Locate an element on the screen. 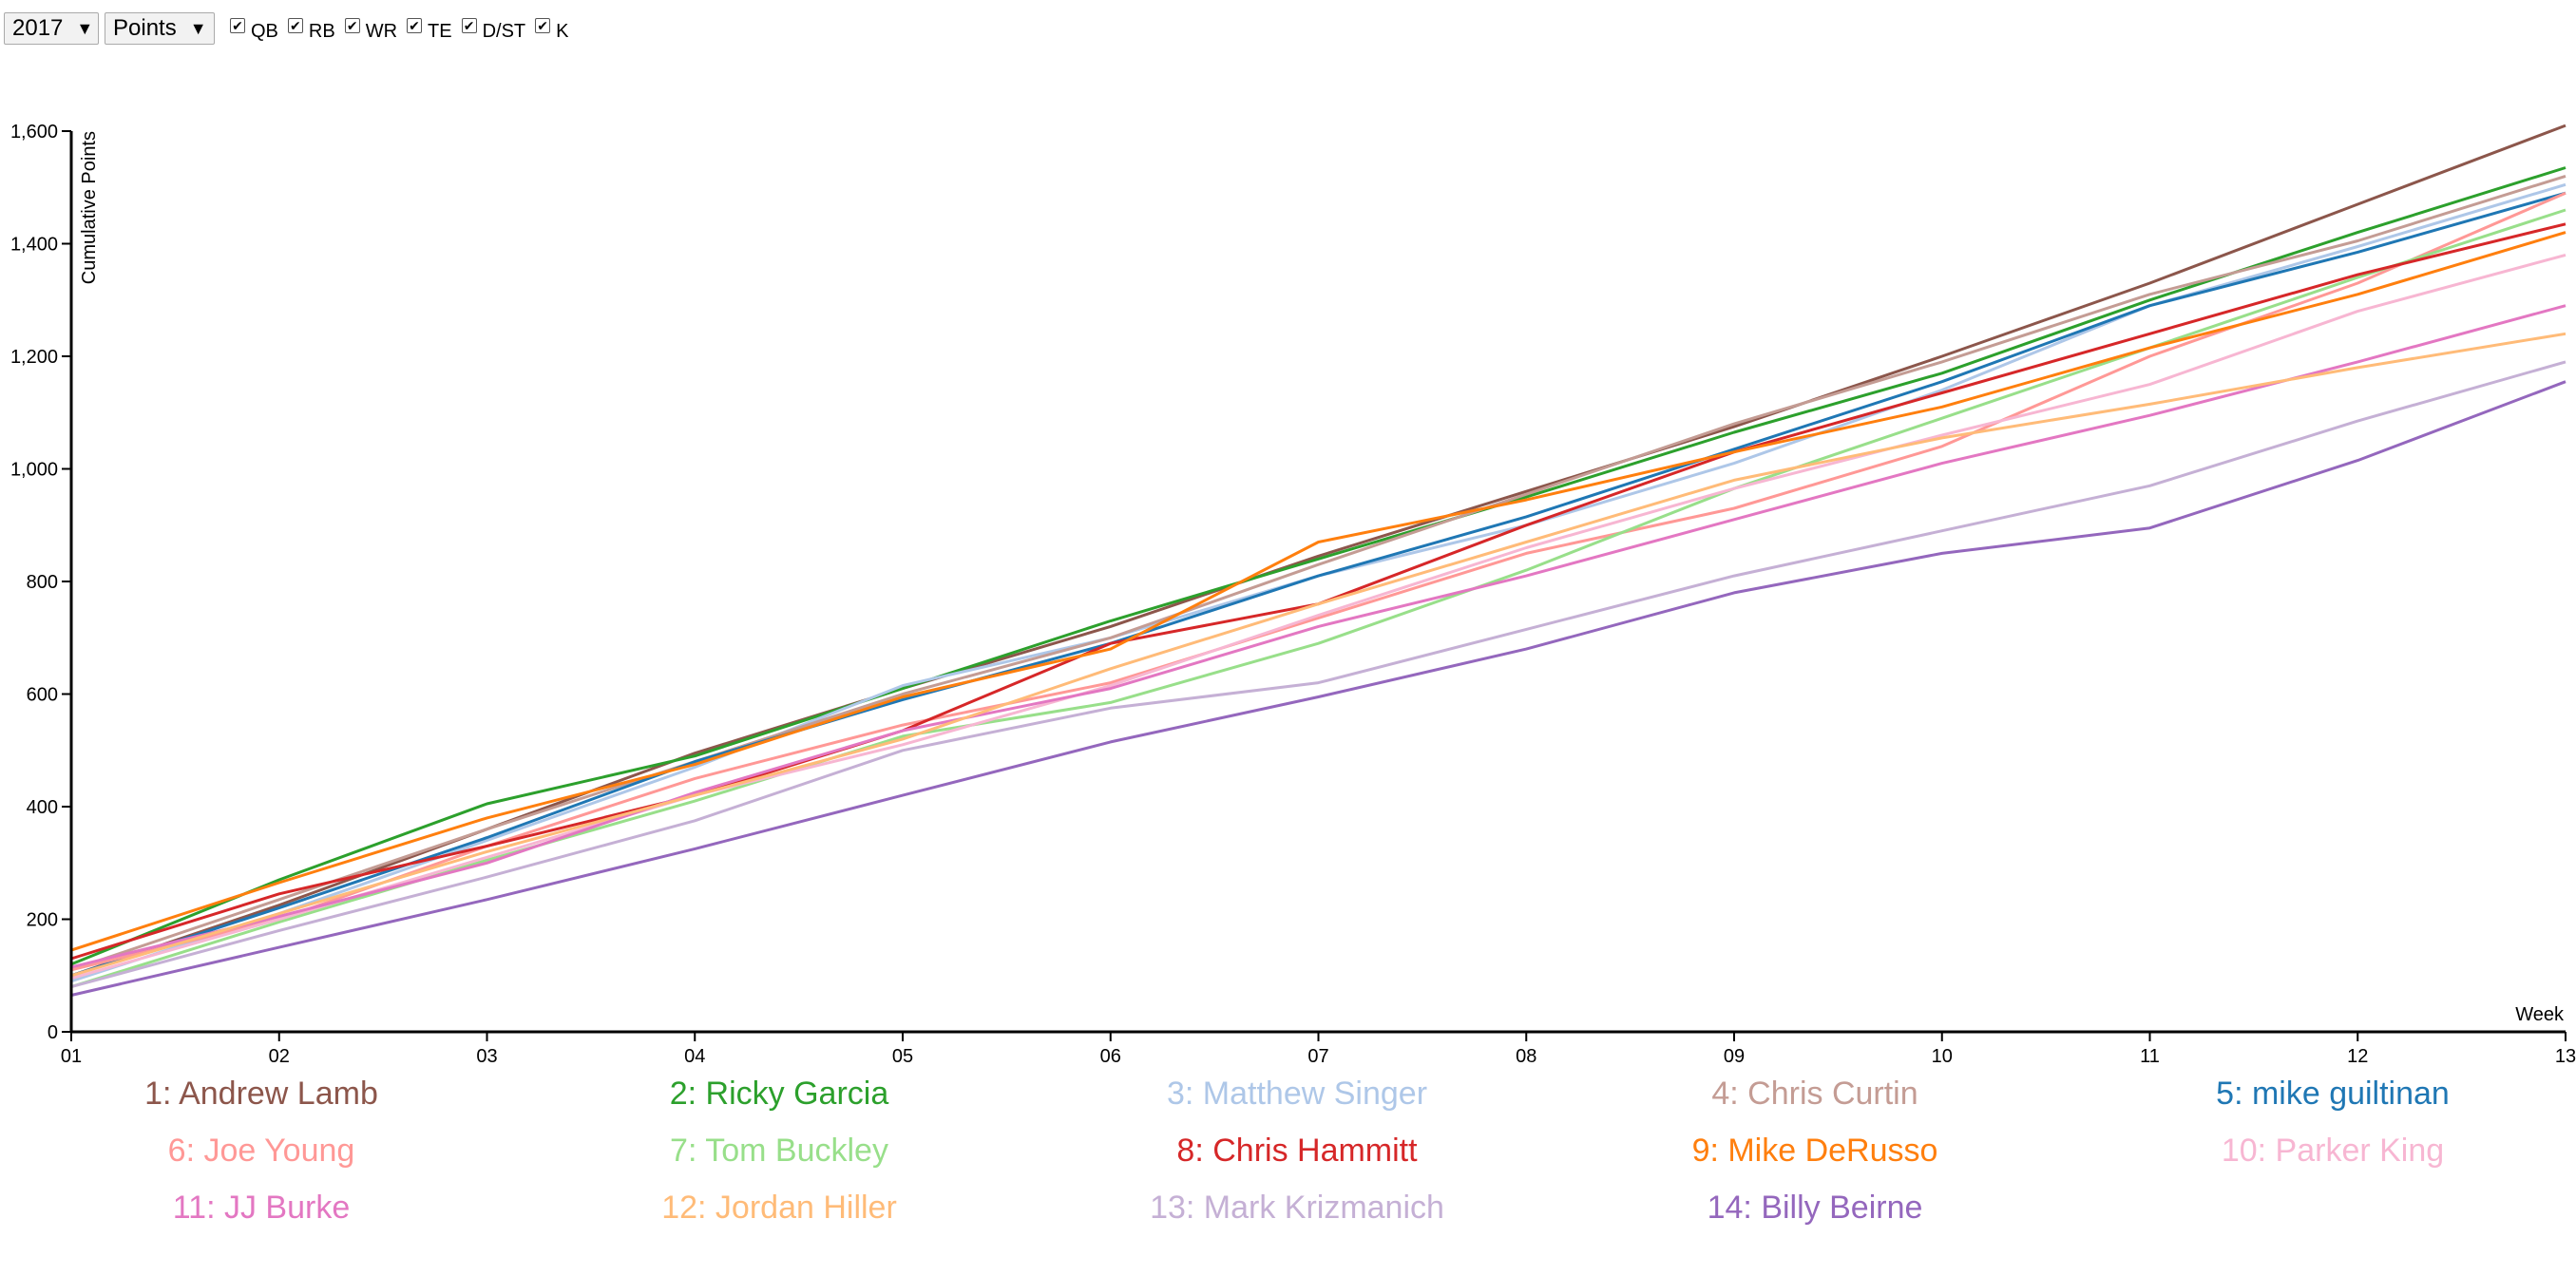 This screenshot has height=1276, width=2576. y-tick-label: 200 is located at coordinates (42, 920).